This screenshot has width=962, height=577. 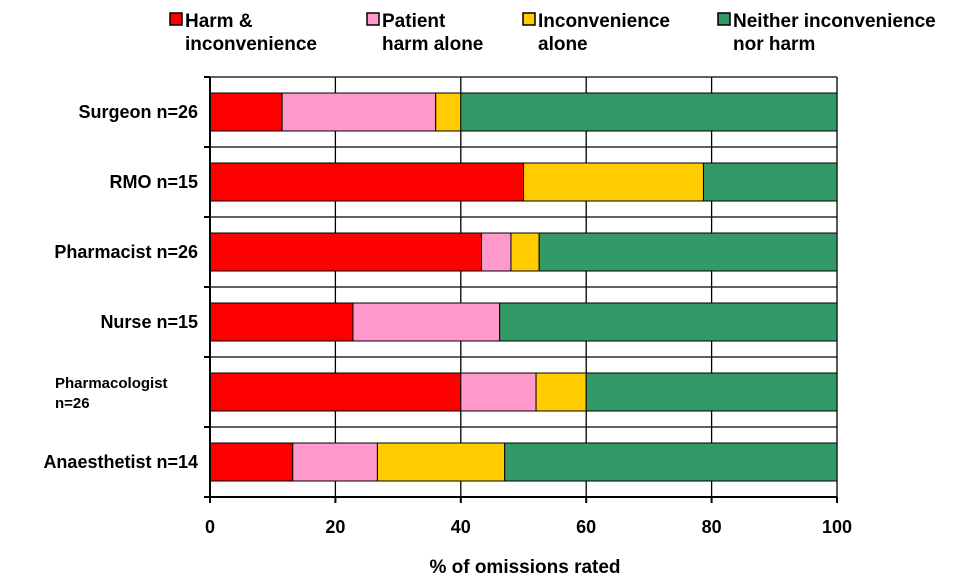 What do you see at coordinates (335, 527) in the screenshot?
I see `x-tick-label-20: 20` at bounding box center [335, 527].